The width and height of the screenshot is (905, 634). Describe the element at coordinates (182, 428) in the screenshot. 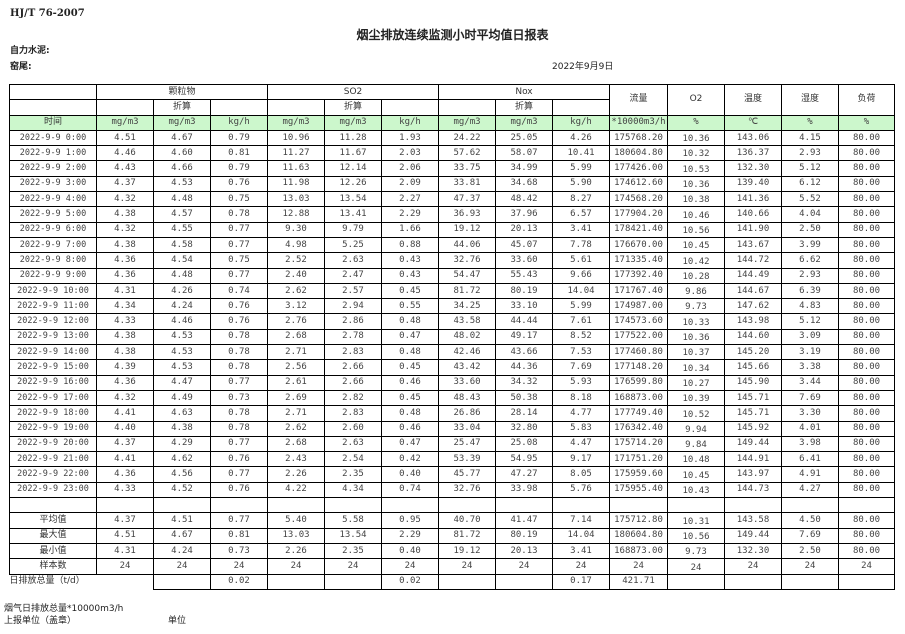

I see `value-cell: 4.38` at that location.